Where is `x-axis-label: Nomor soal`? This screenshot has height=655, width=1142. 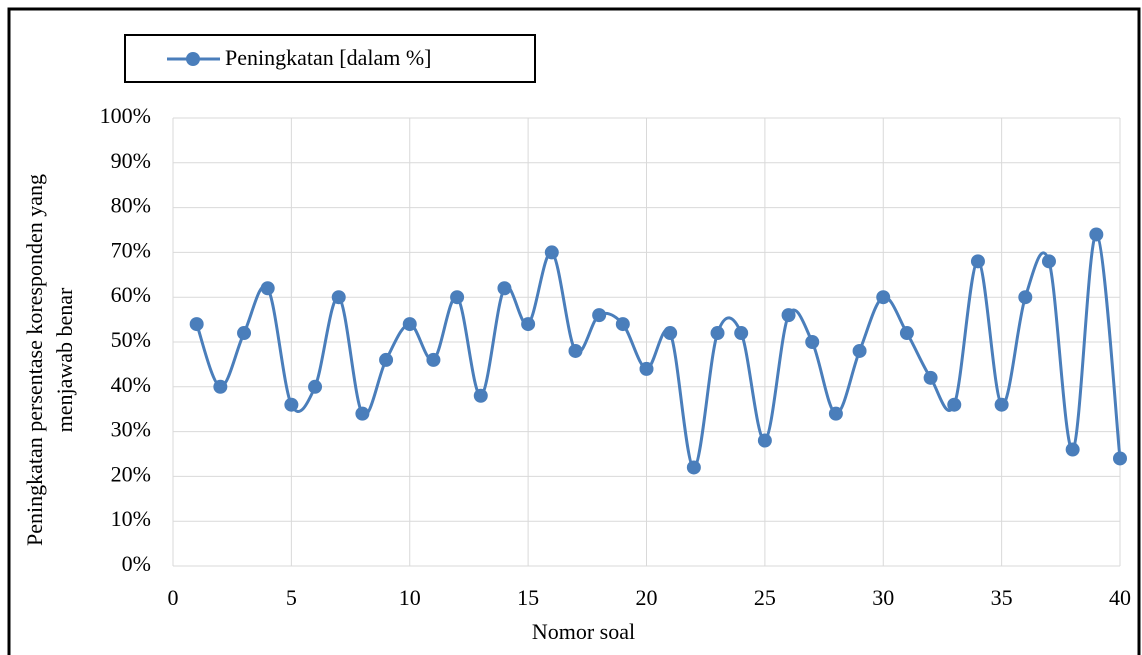 x-axis-label: Nomor soal is located at coordinates (583, 631).